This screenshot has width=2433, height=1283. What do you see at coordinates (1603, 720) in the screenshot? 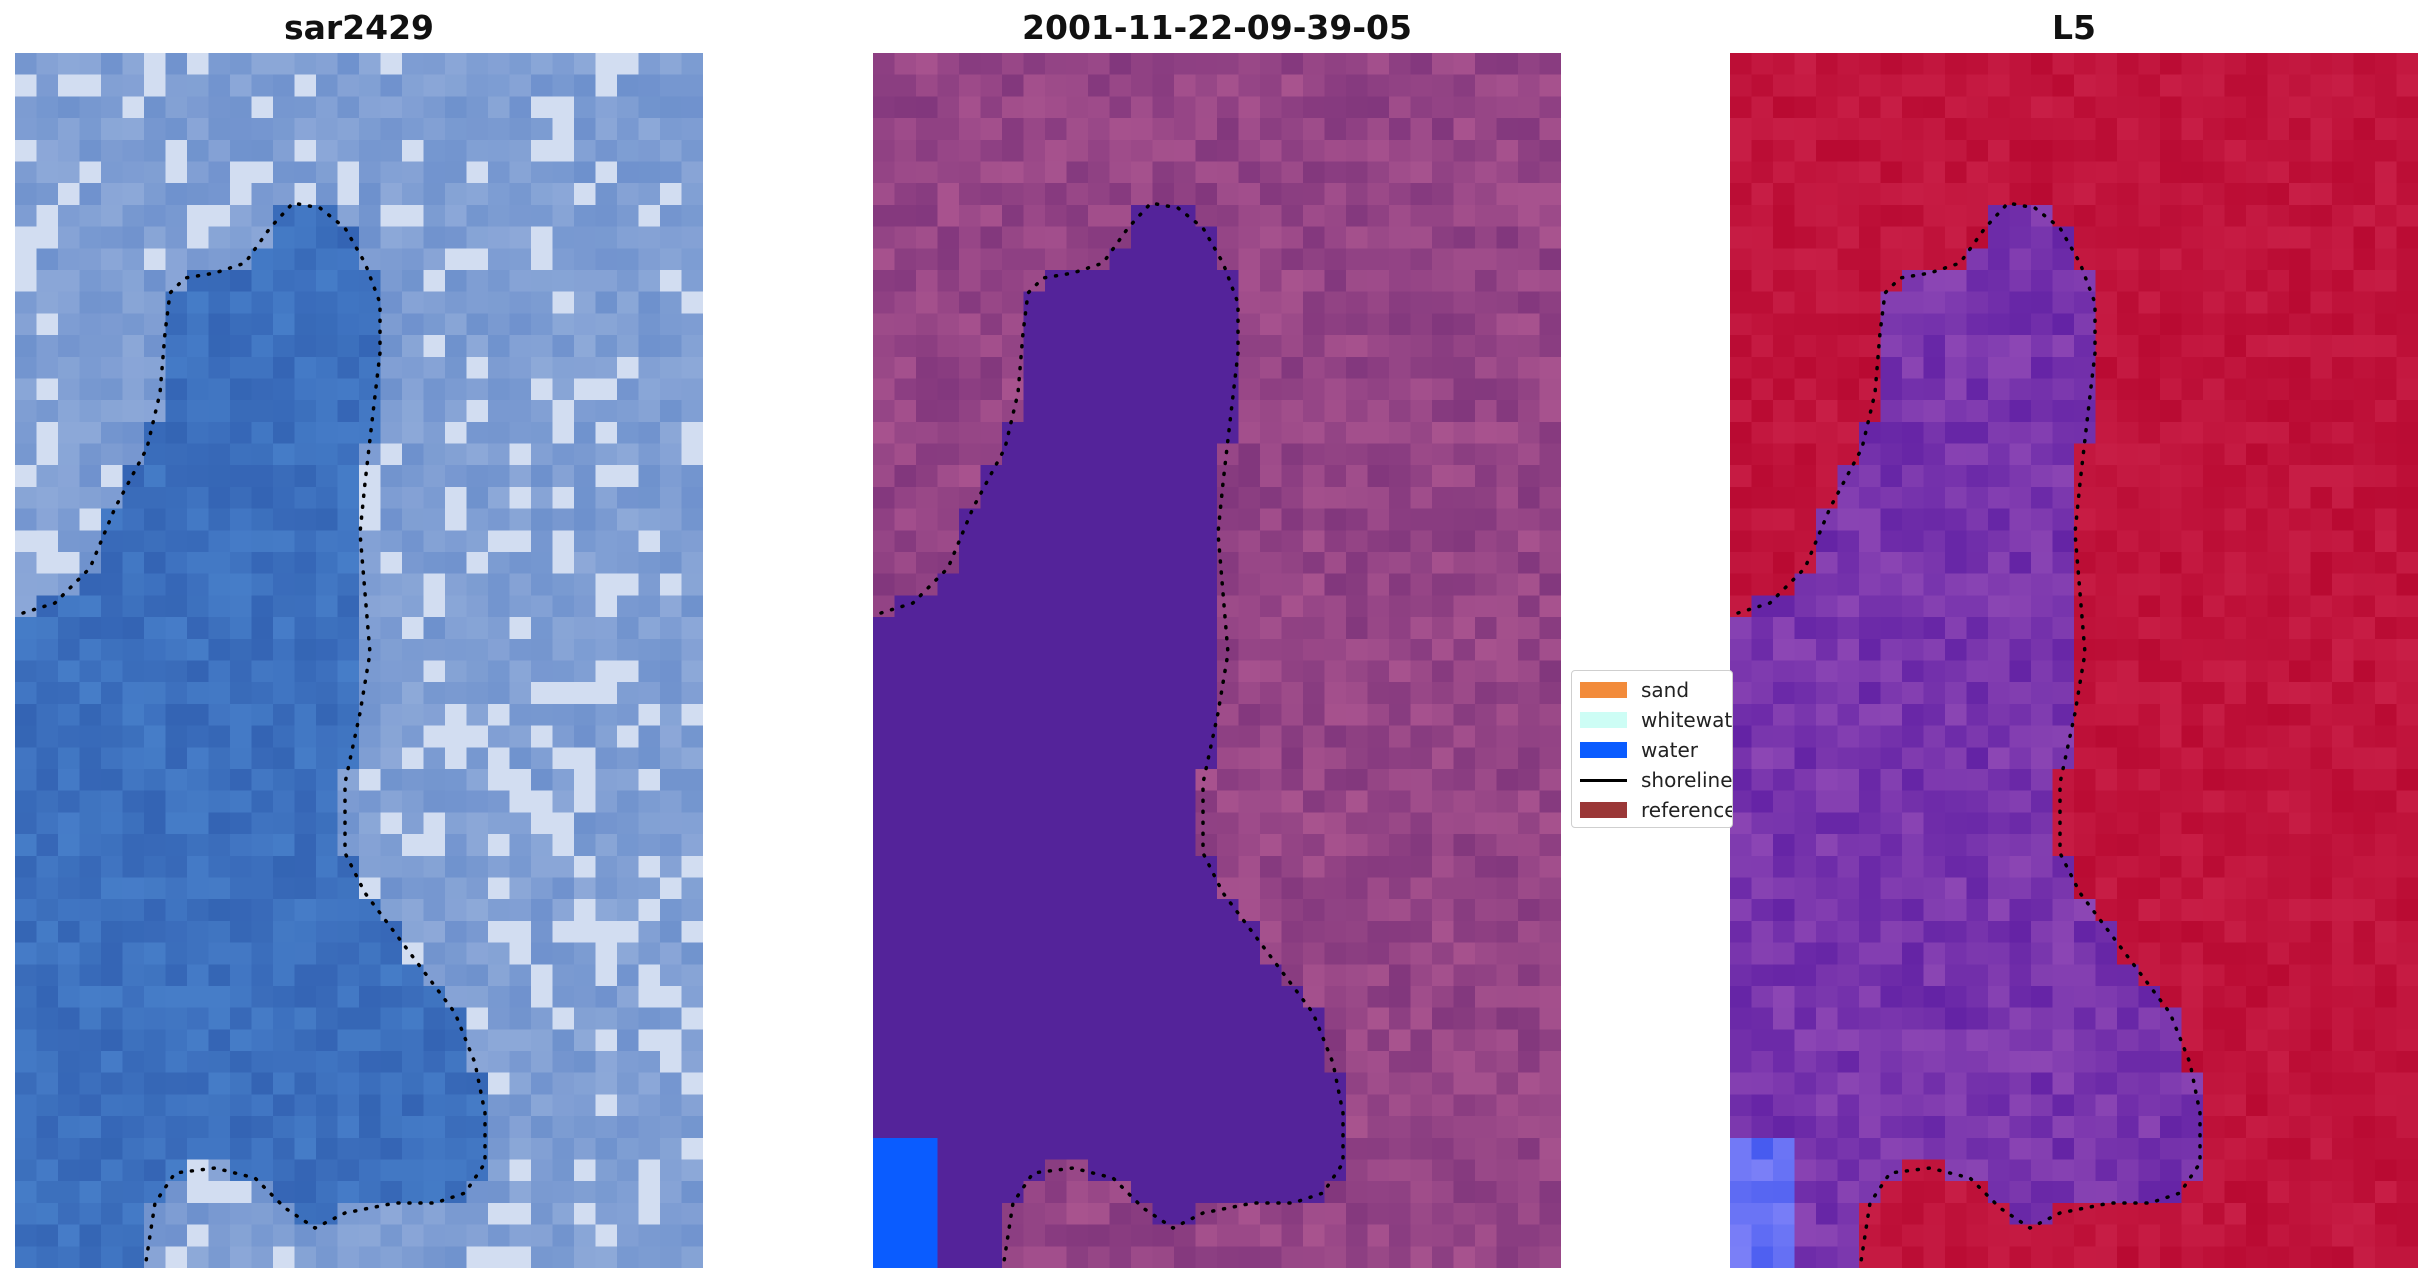
I see `legend-swatch-whitewater` at bounding box center [1603, 720].